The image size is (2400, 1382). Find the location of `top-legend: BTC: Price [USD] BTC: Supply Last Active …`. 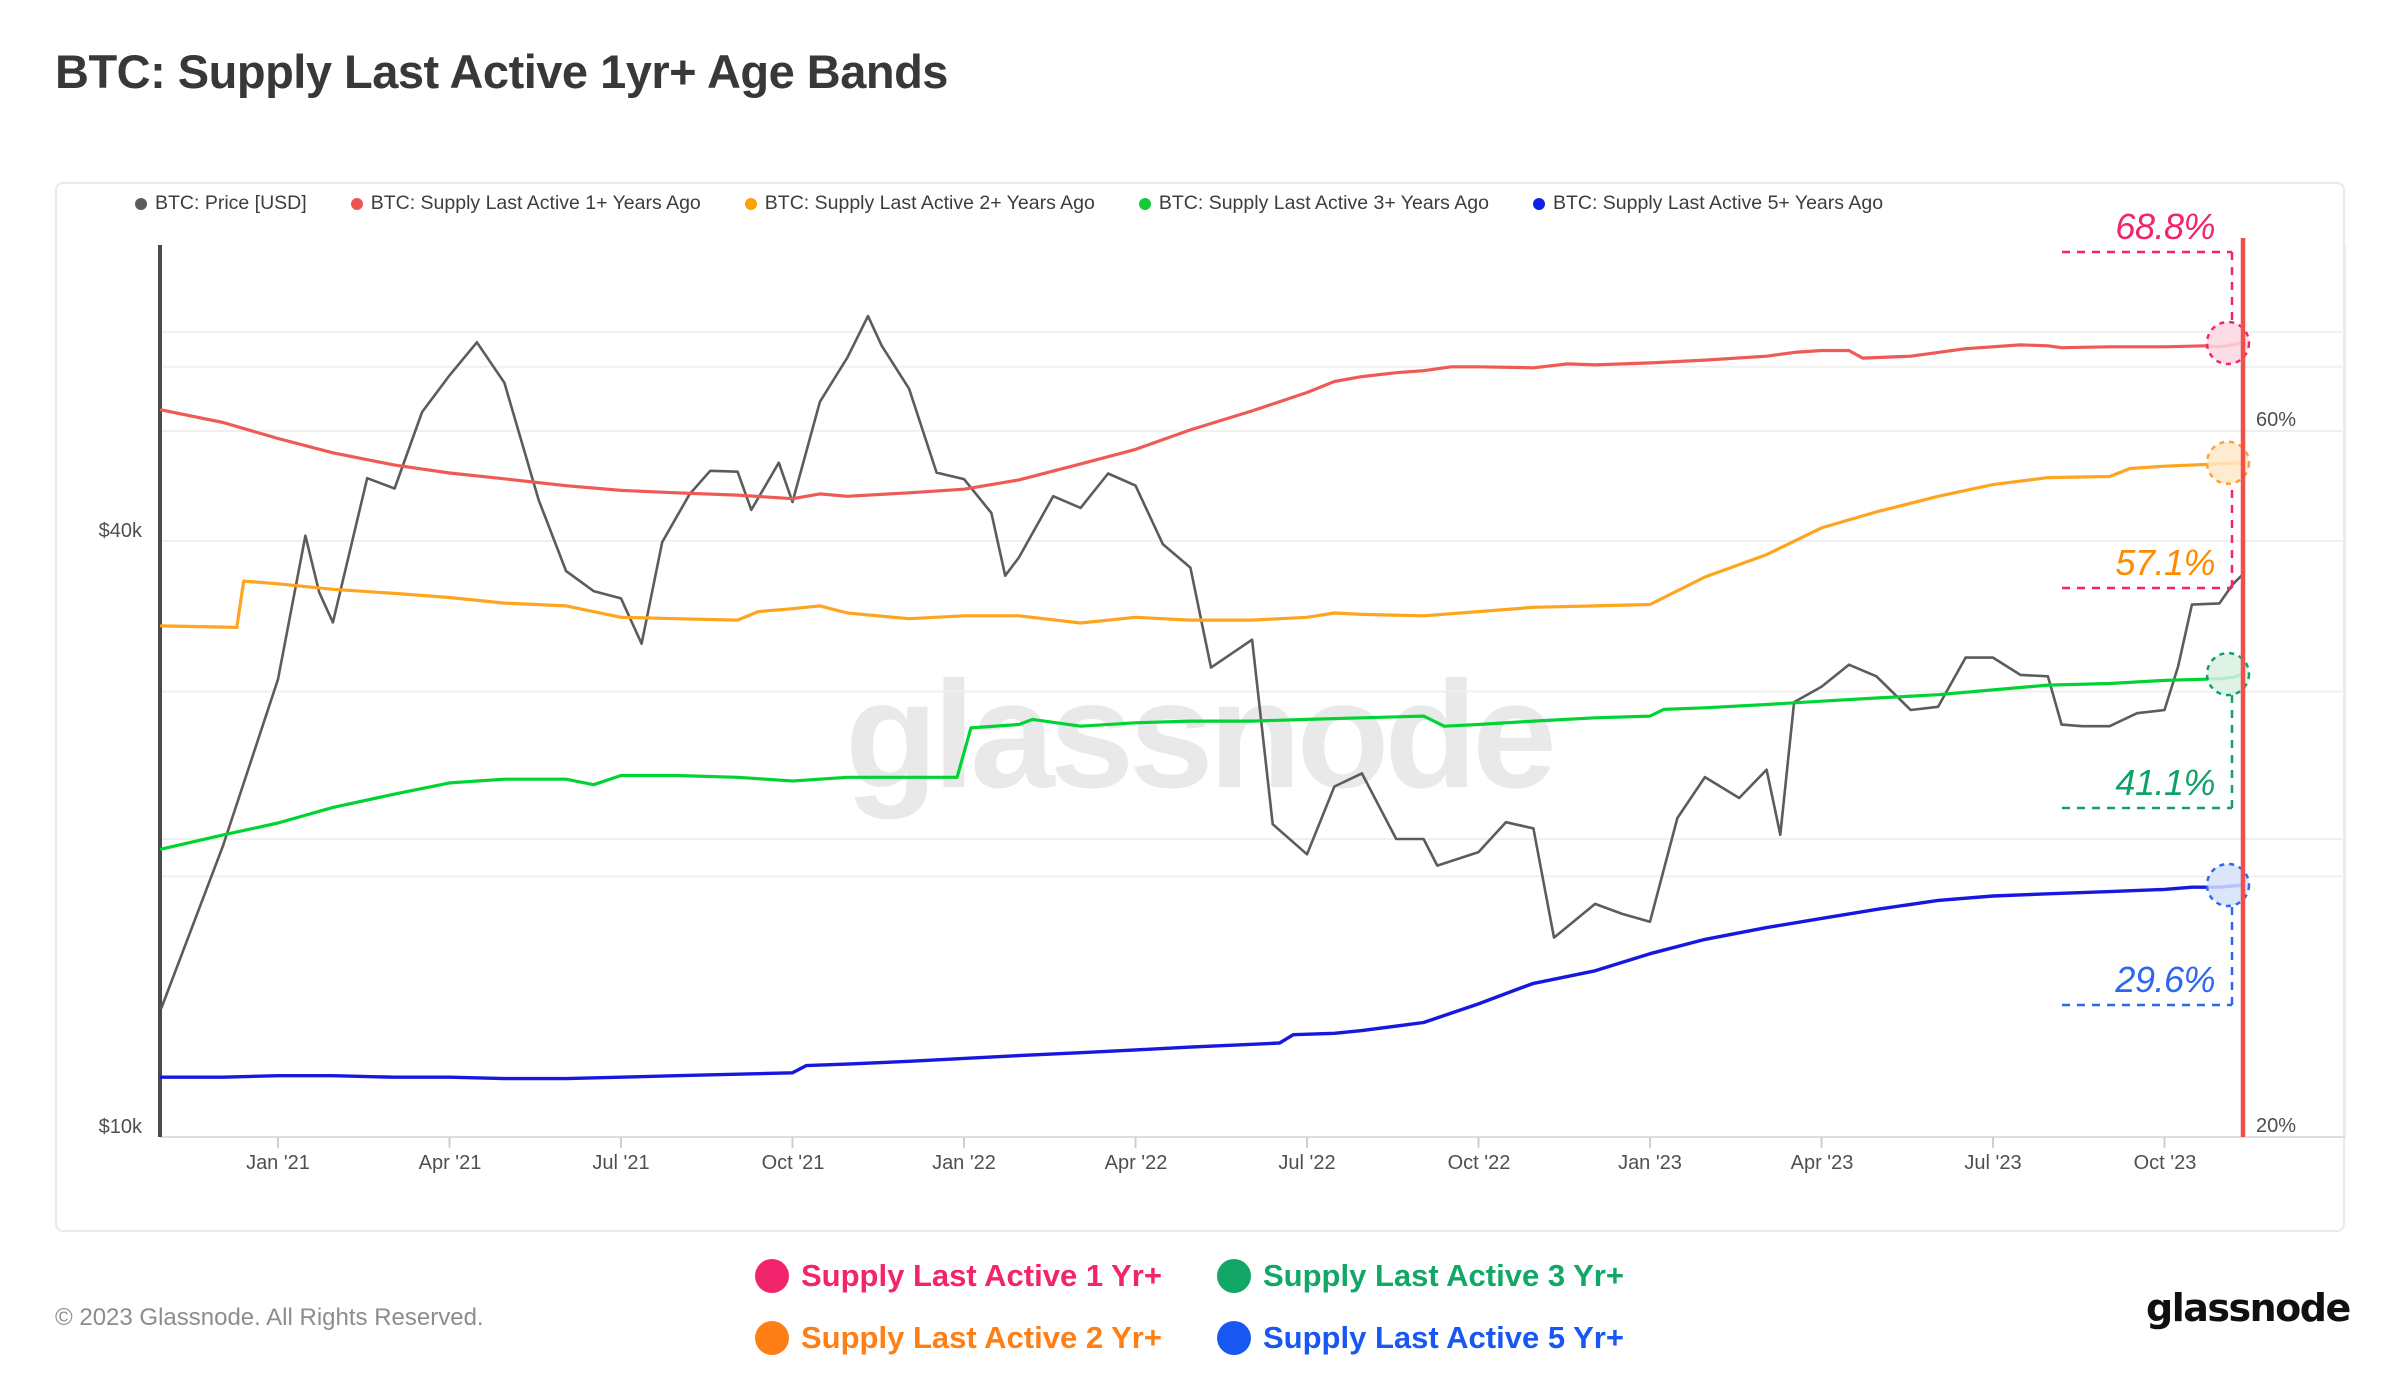

top-legend: BTC: Price [USD] BTC: Supply Last Active … is located at coordinates (1009, 203).